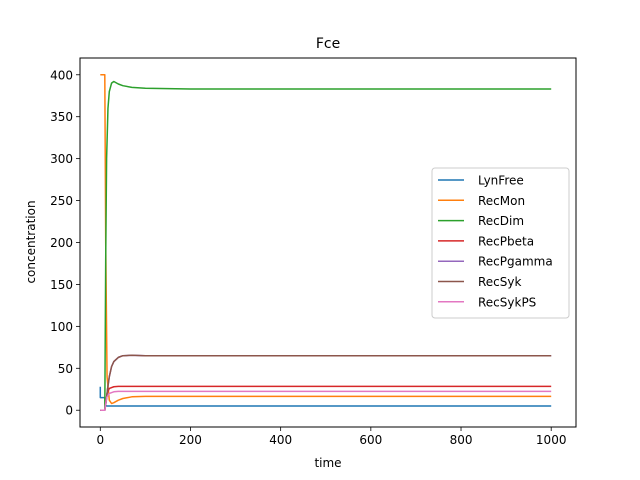 This screenshot has width=640, height=480. What do you see at coordinates (370, 440) in the screenshot?
I see `x-tick-label: 600` at bounding box center [370, 440].